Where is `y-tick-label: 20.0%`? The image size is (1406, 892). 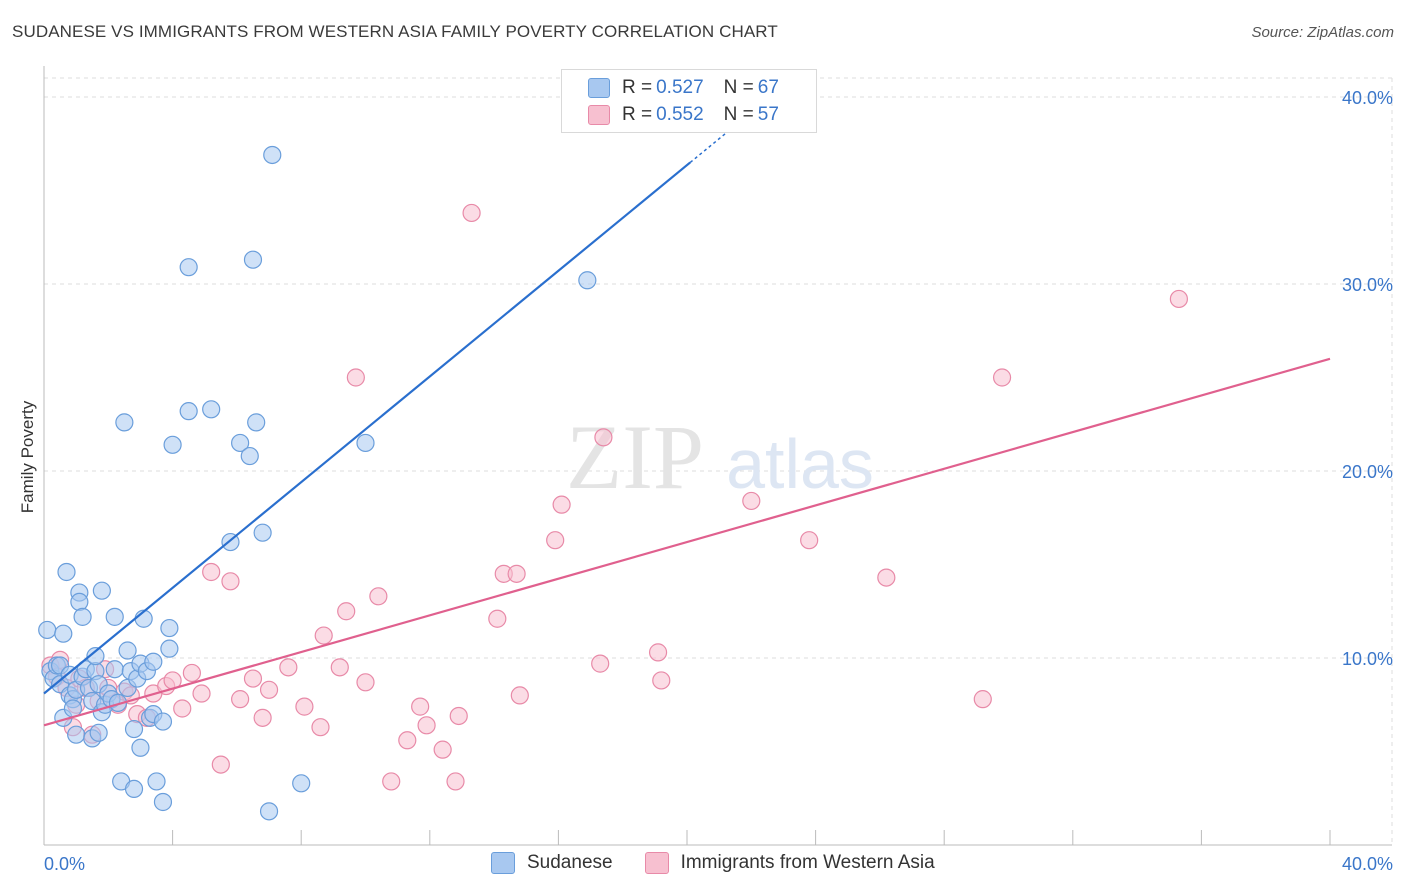
y-tick-label: 20.0% is located at coordinates (1367, 472).